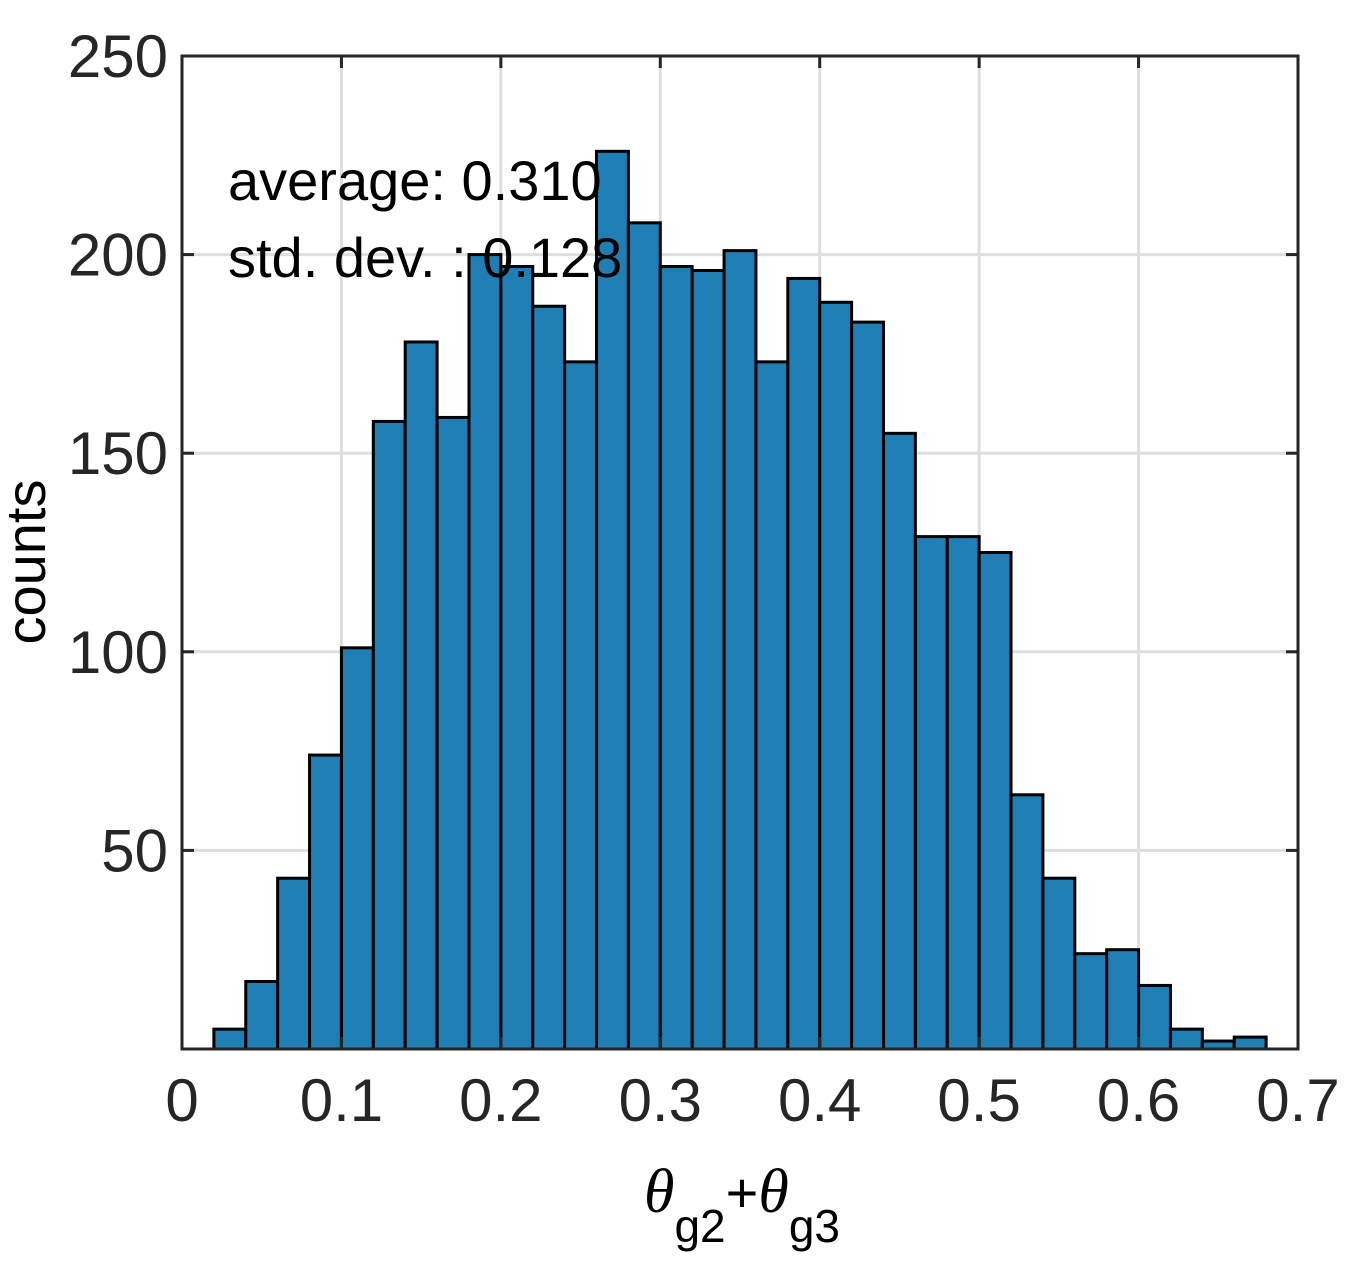 The image size is (1370, 1274). Describe the element at coordinates (742, 1192) in the screenshot. I see `x-label-plus: +` at that location.